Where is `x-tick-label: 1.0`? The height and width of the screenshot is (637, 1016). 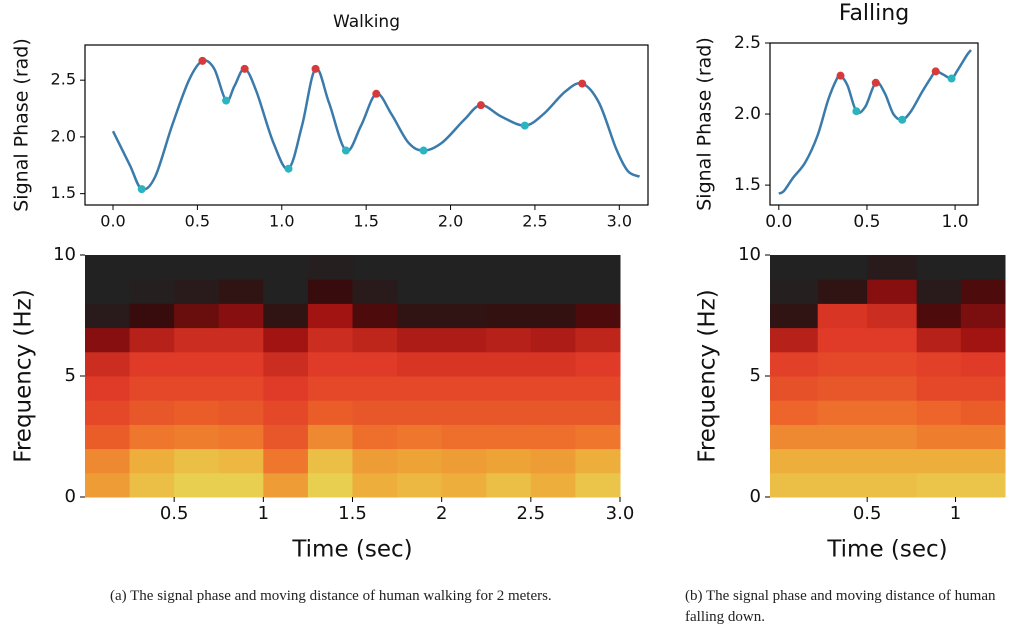 x-tick-label: 1.0 is located at coordinates (281, 221).